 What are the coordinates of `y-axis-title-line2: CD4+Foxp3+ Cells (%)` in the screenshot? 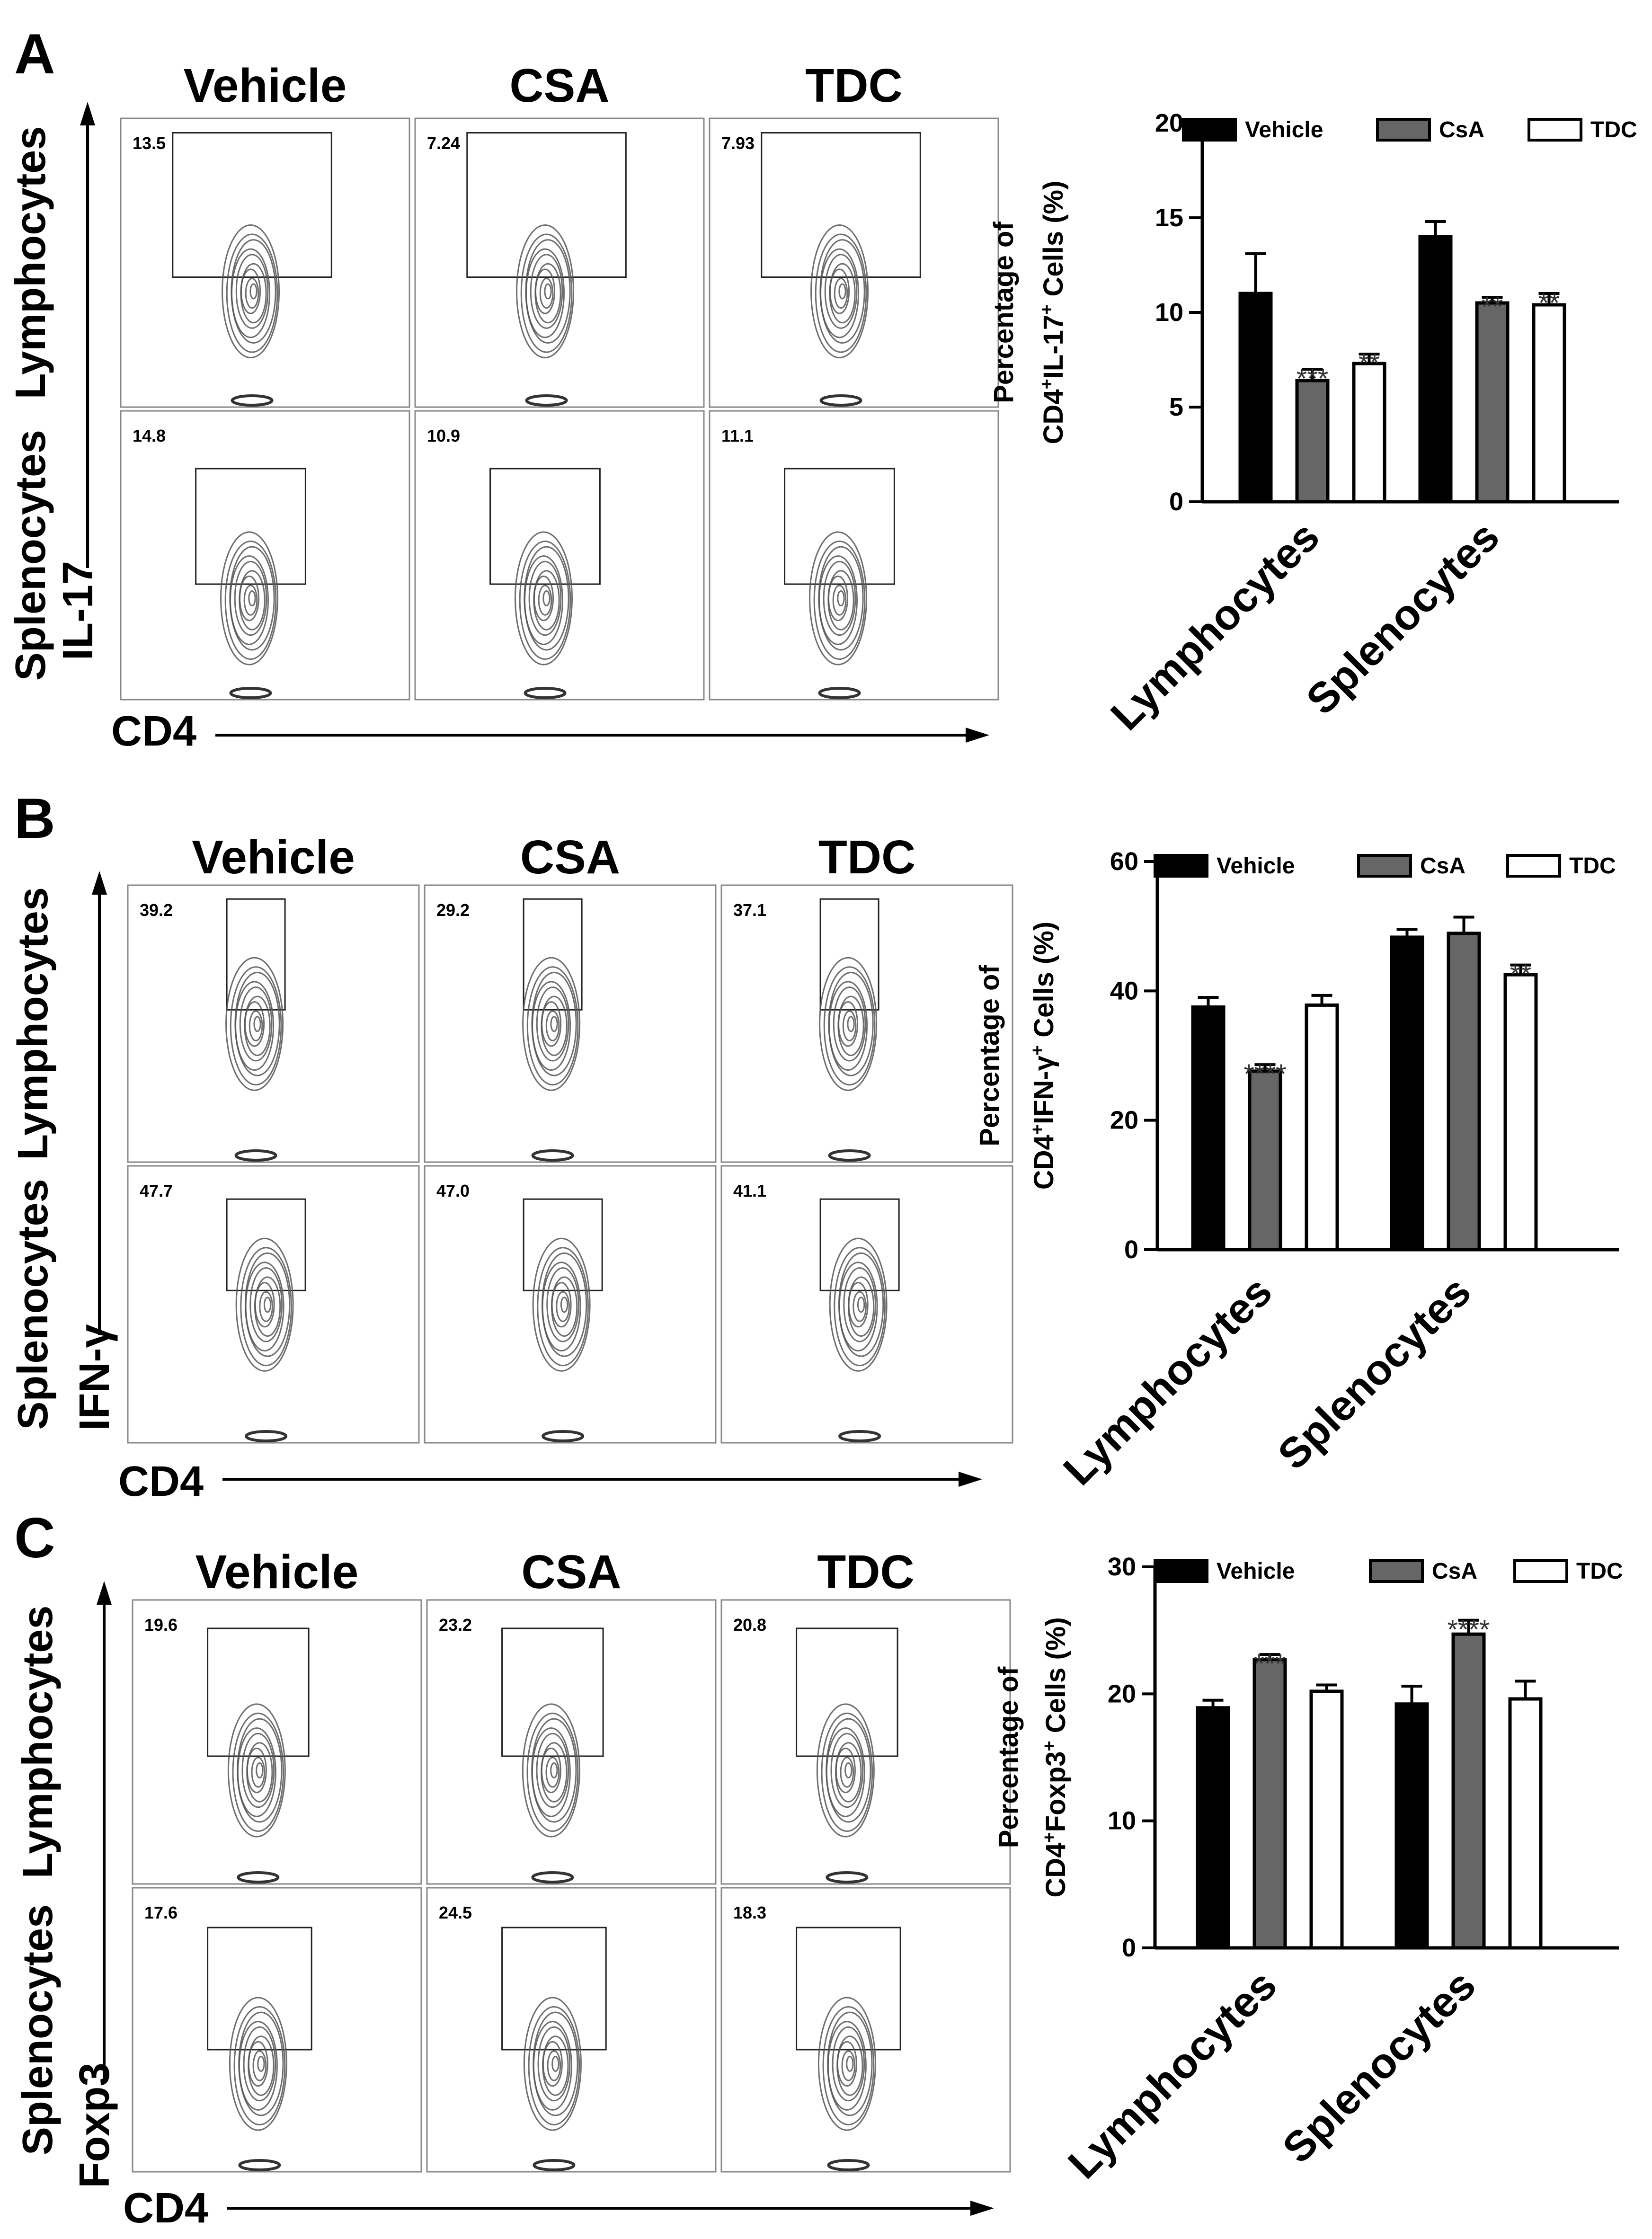 It's located at (1055, 1757).